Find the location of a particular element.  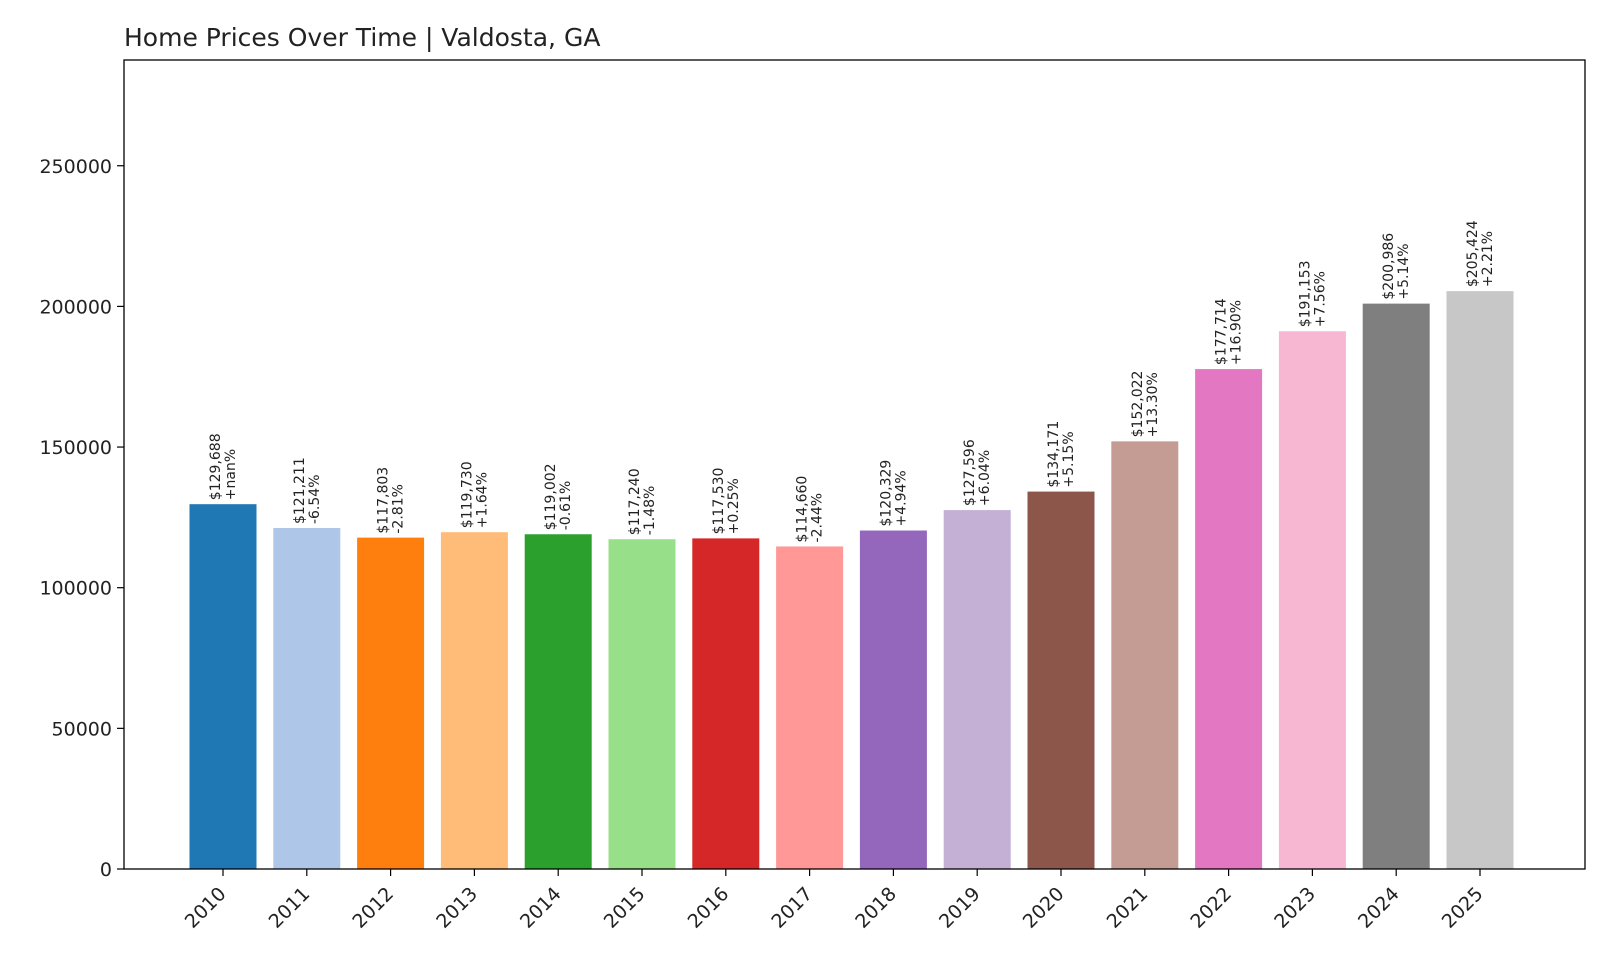

bar-2018 is located at coordinates (893, 699).